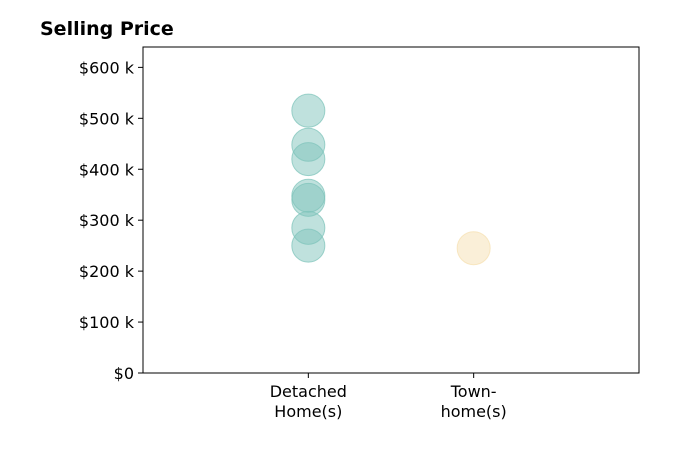  I want to click on x-tick-label: Town-home(s), so click(474, 401).